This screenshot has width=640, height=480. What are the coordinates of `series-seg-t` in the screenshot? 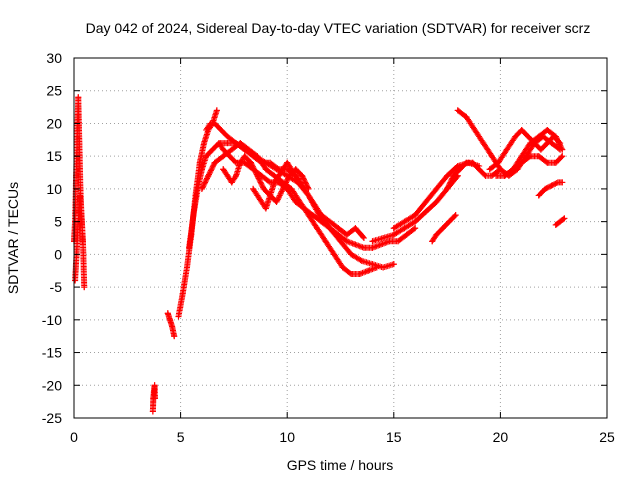 It's located at (550, 189).